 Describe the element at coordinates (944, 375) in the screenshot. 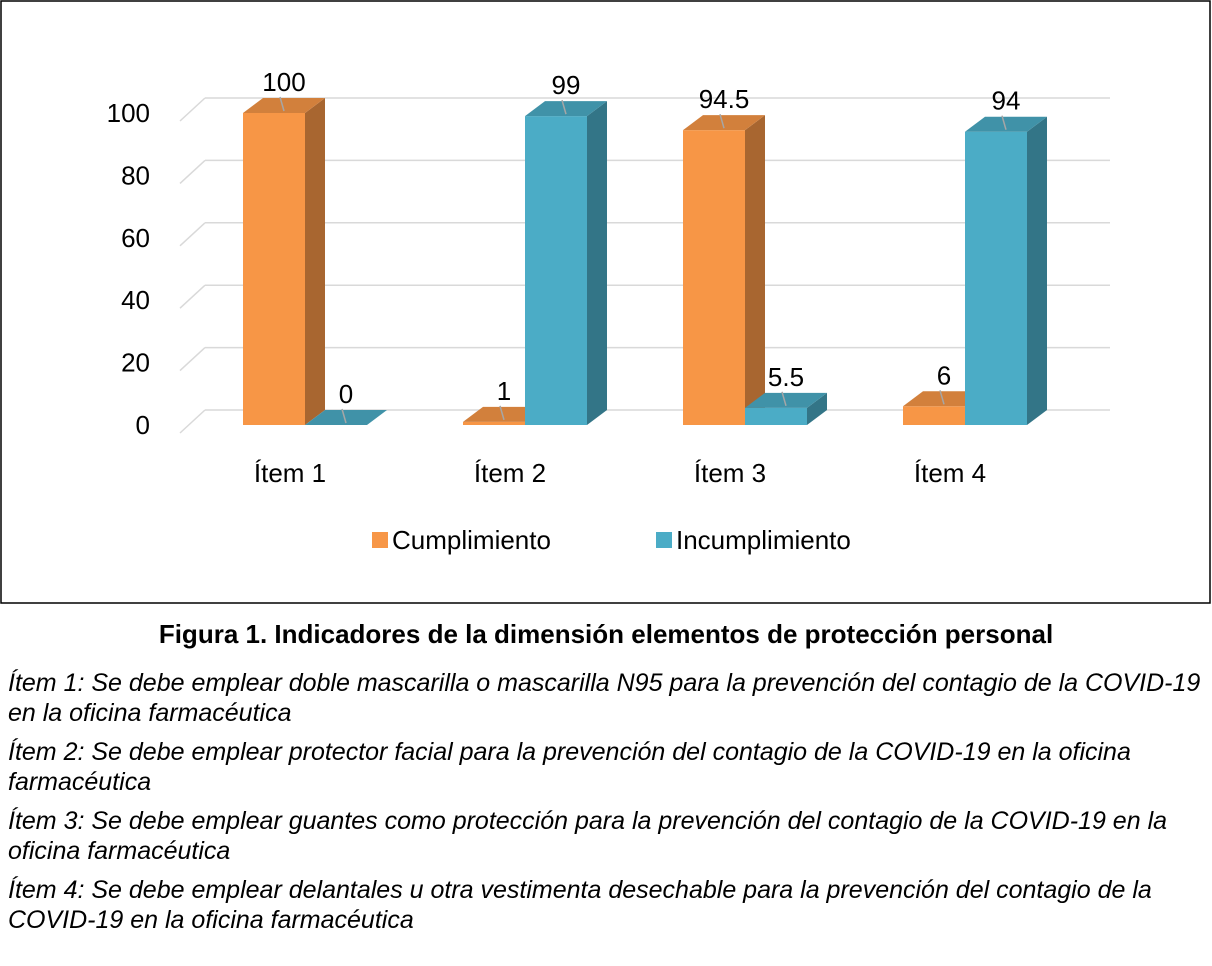

I see `data-label: 6` at that location.